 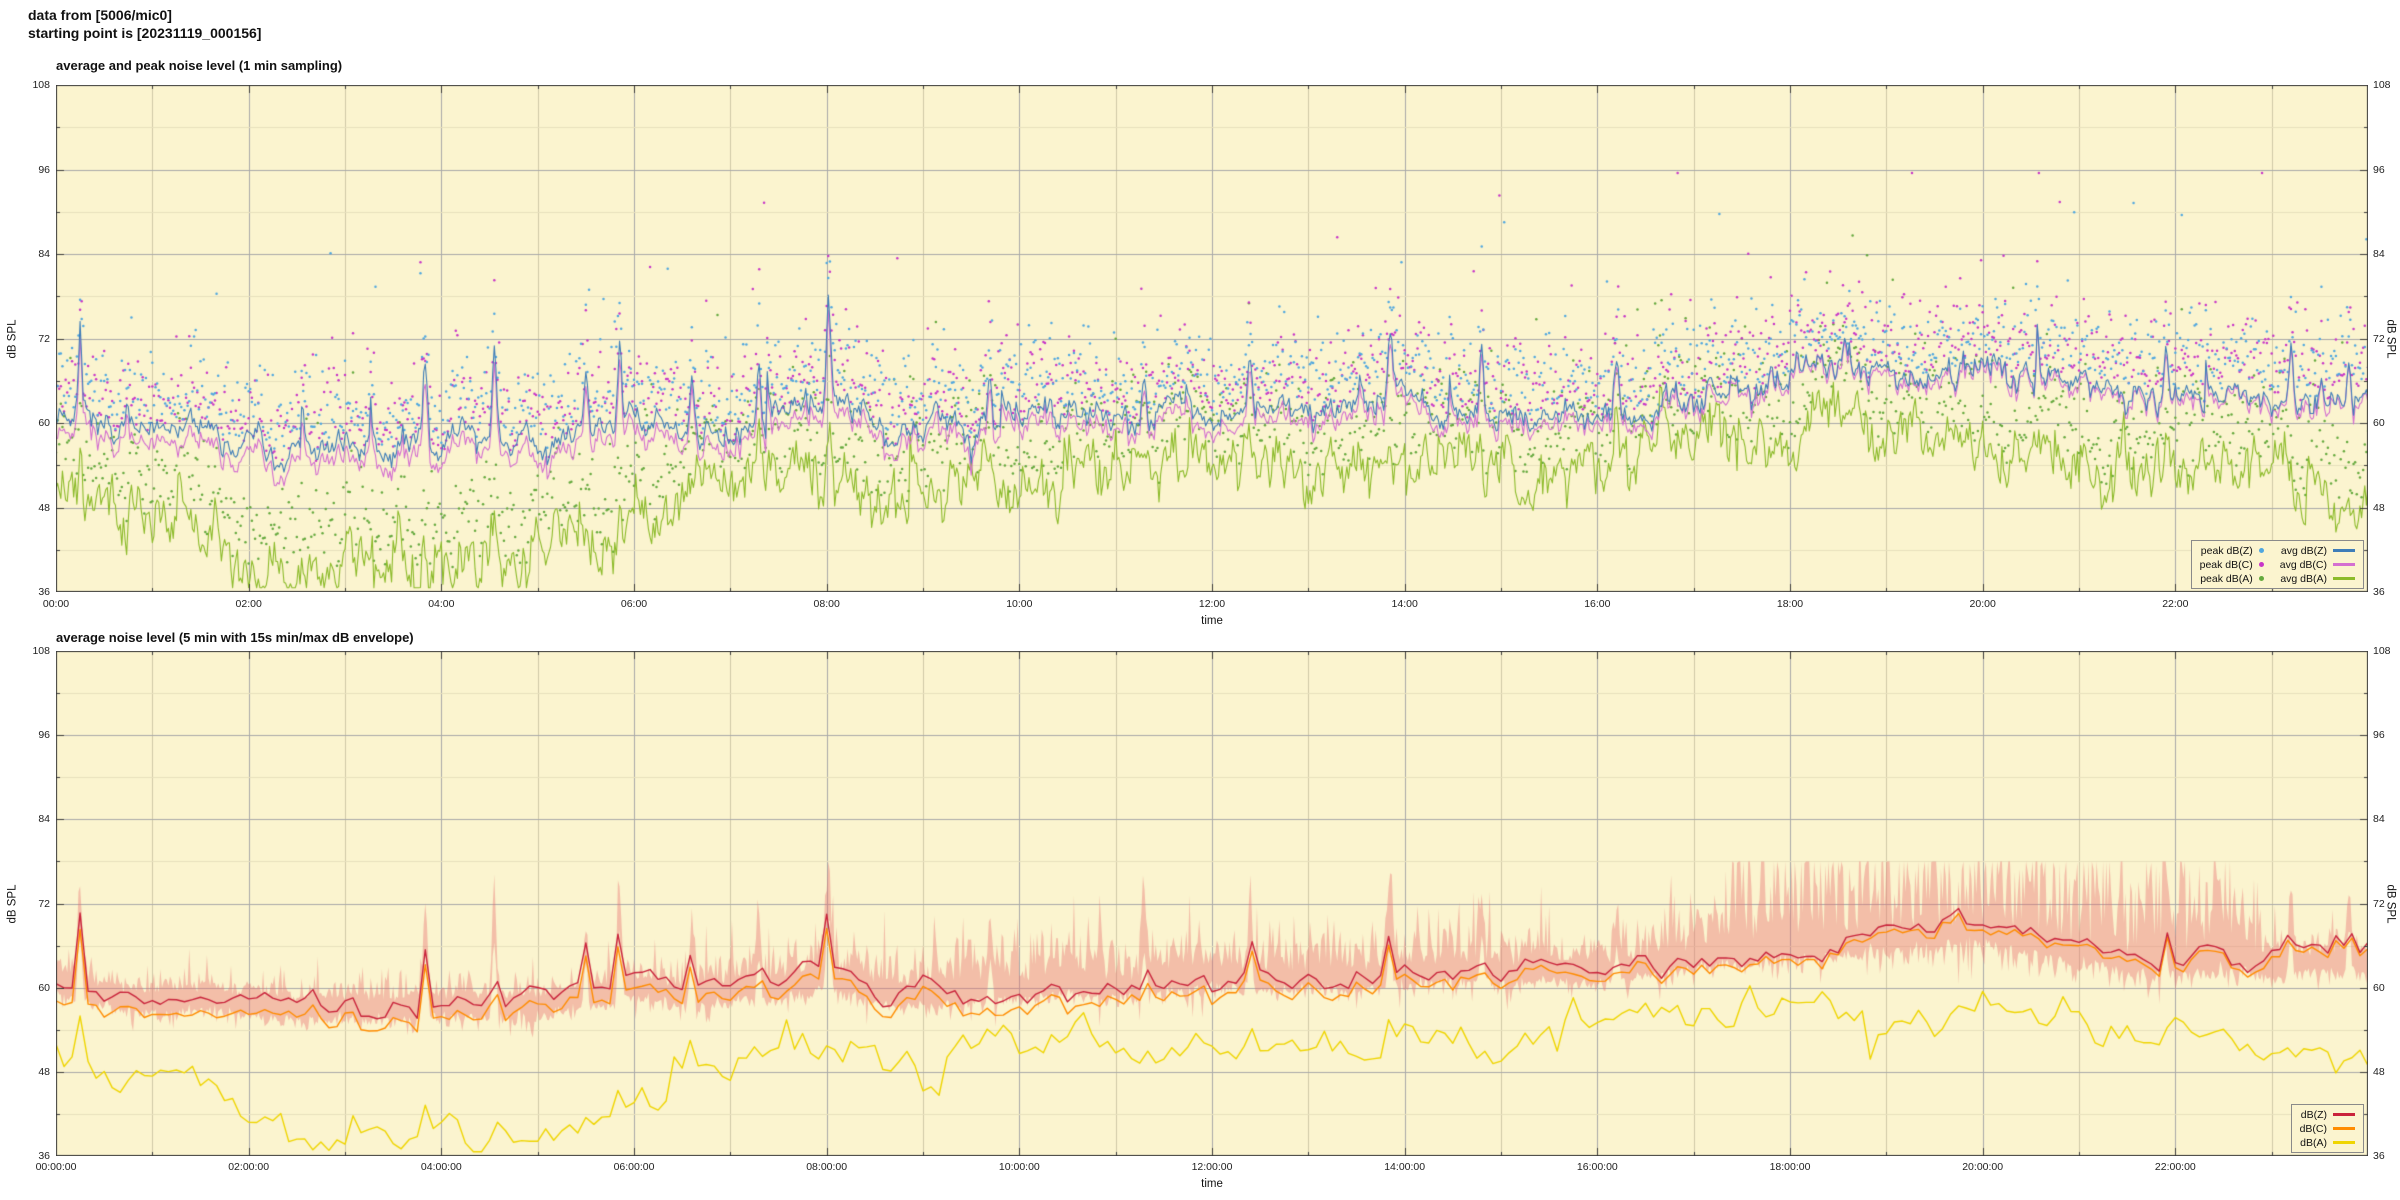 I want to click on x-tick-label: 04:00:00, so click(x=441, y=1167).